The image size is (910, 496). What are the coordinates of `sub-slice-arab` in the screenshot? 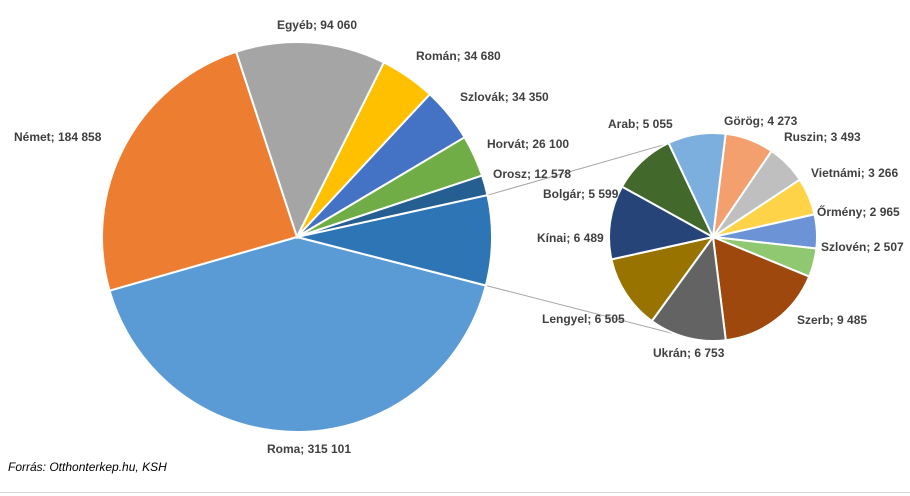 It's located at (697, 186).